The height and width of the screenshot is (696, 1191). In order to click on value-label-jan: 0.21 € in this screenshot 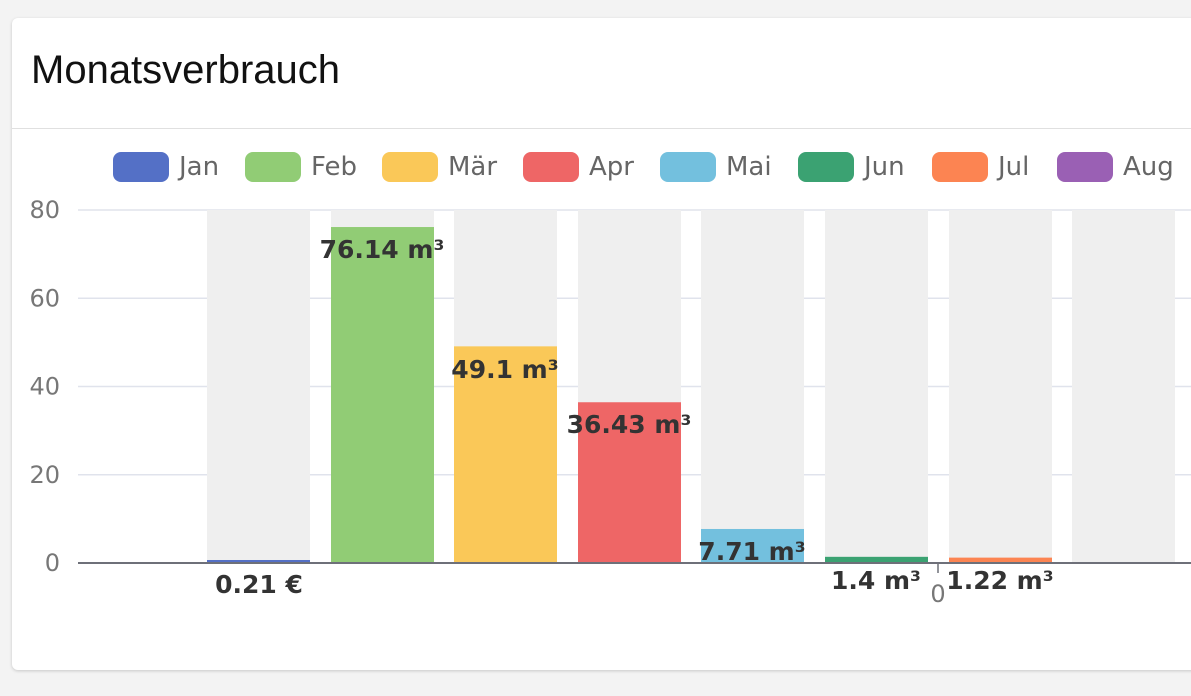, I will do `click(259, 584)`.